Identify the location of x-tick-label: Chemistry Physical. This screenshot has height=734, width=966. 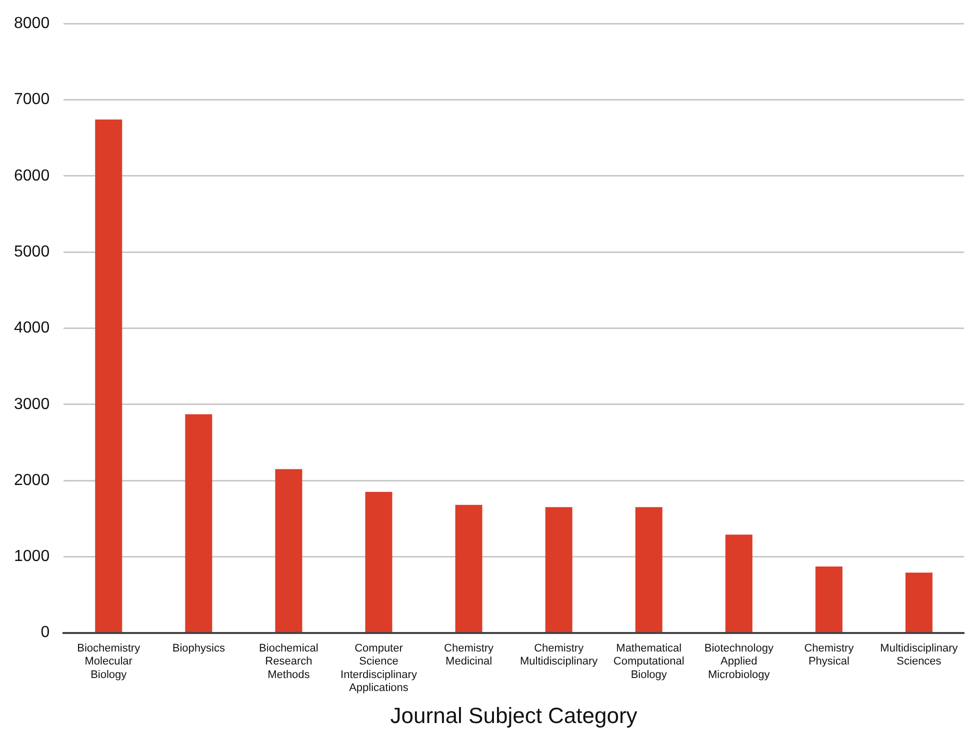
(829, 655).